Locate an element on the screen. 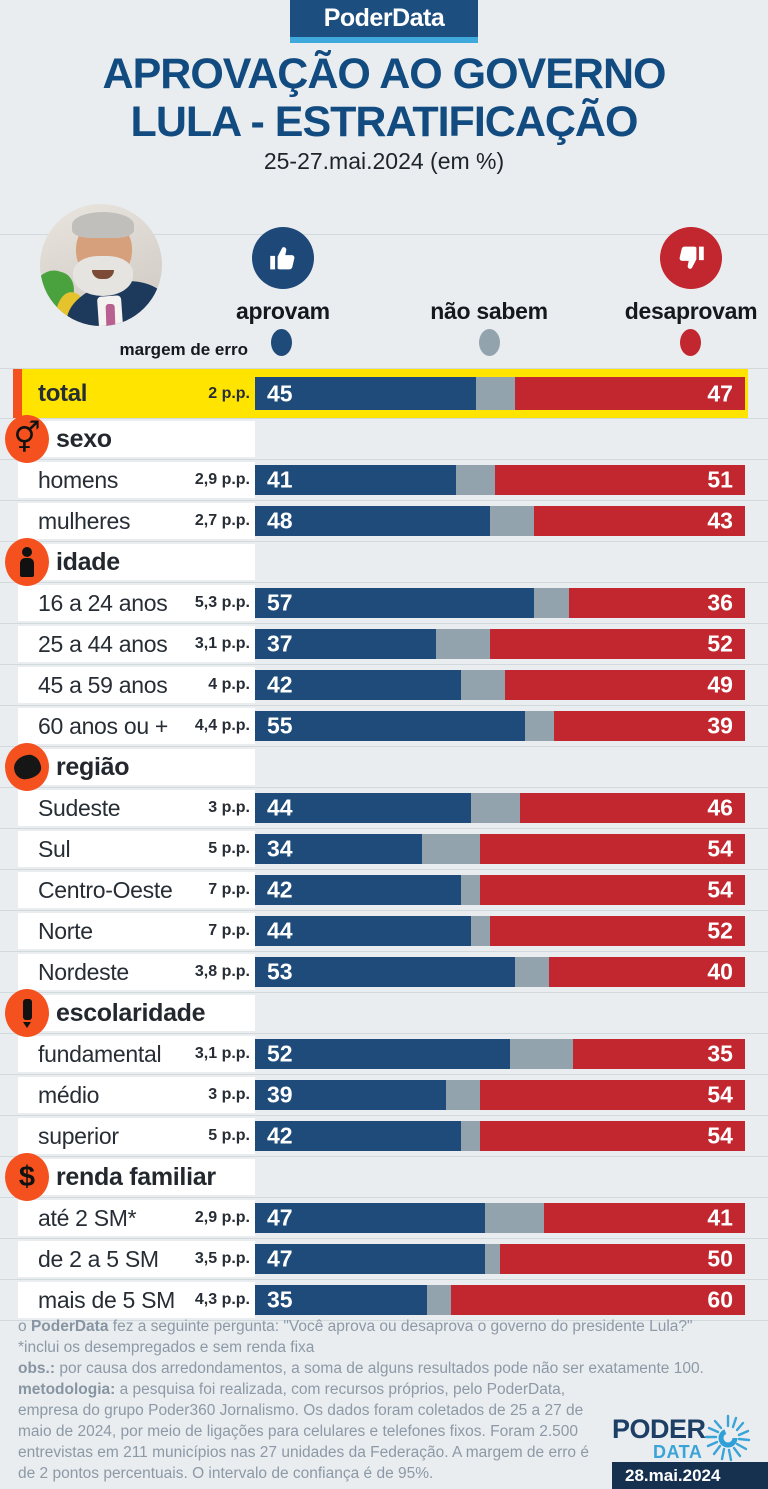  approve-value: 39 is located at coordinates (280, 1094).